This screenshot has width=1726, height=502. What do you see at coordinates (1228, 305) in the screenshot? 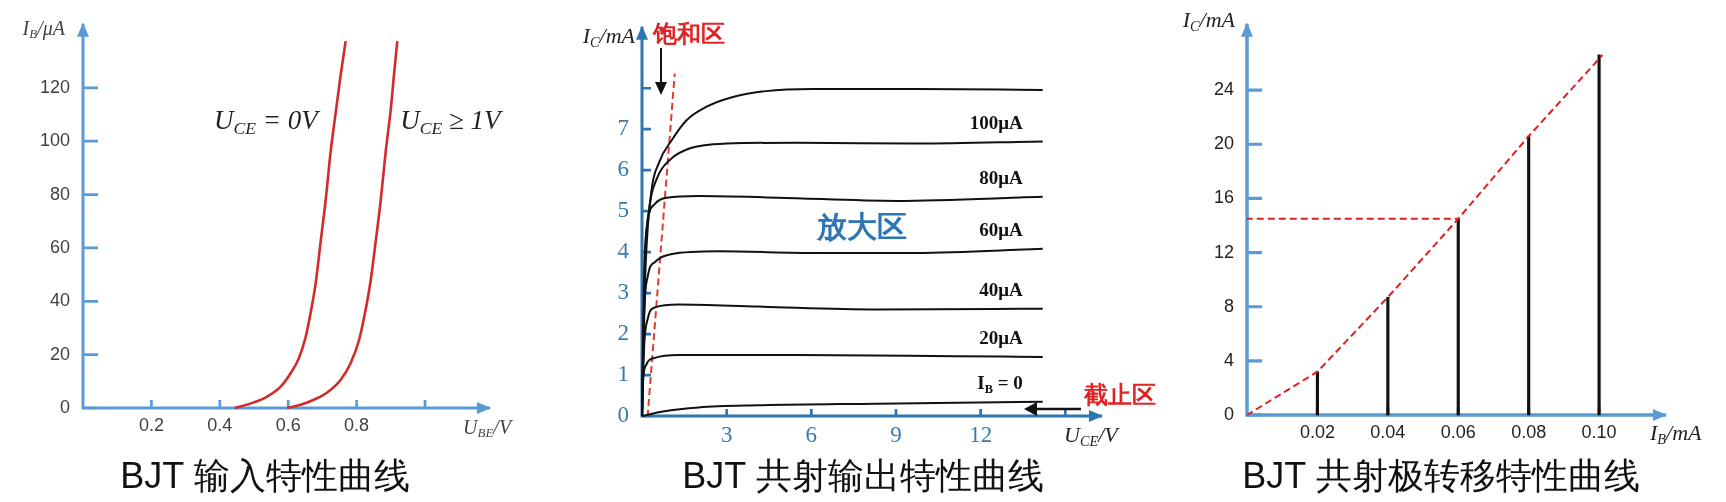
I see `y-tick-label: 8` at bounding box center [1228, 305].